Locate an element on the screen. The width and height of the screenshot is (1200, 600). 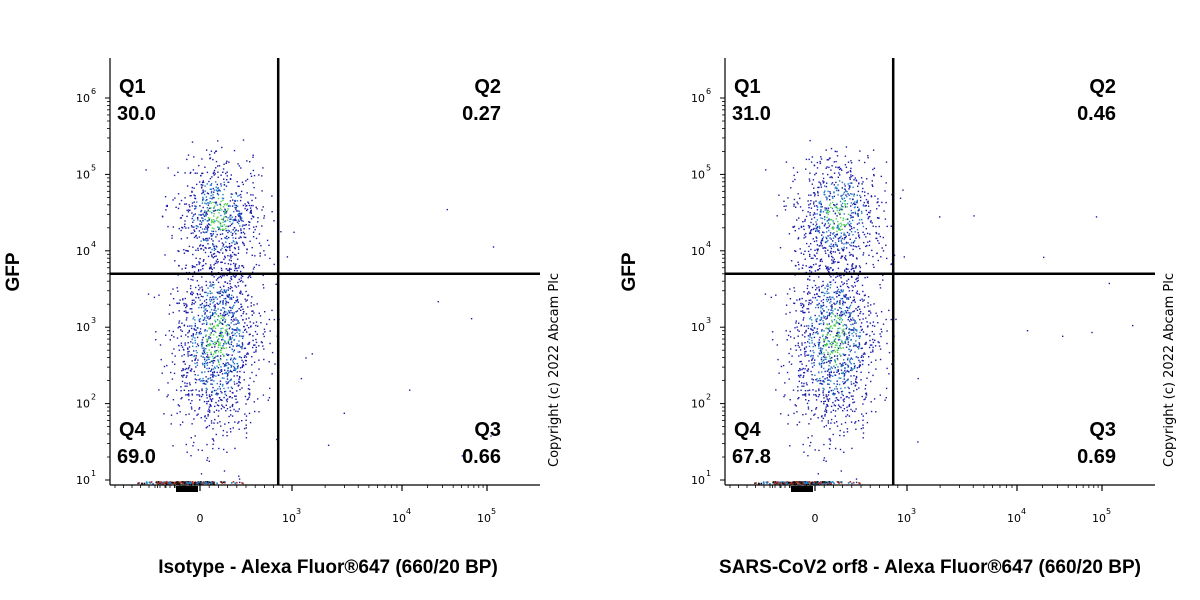
q4-label: Q4 is located at coordinates (748, 430).